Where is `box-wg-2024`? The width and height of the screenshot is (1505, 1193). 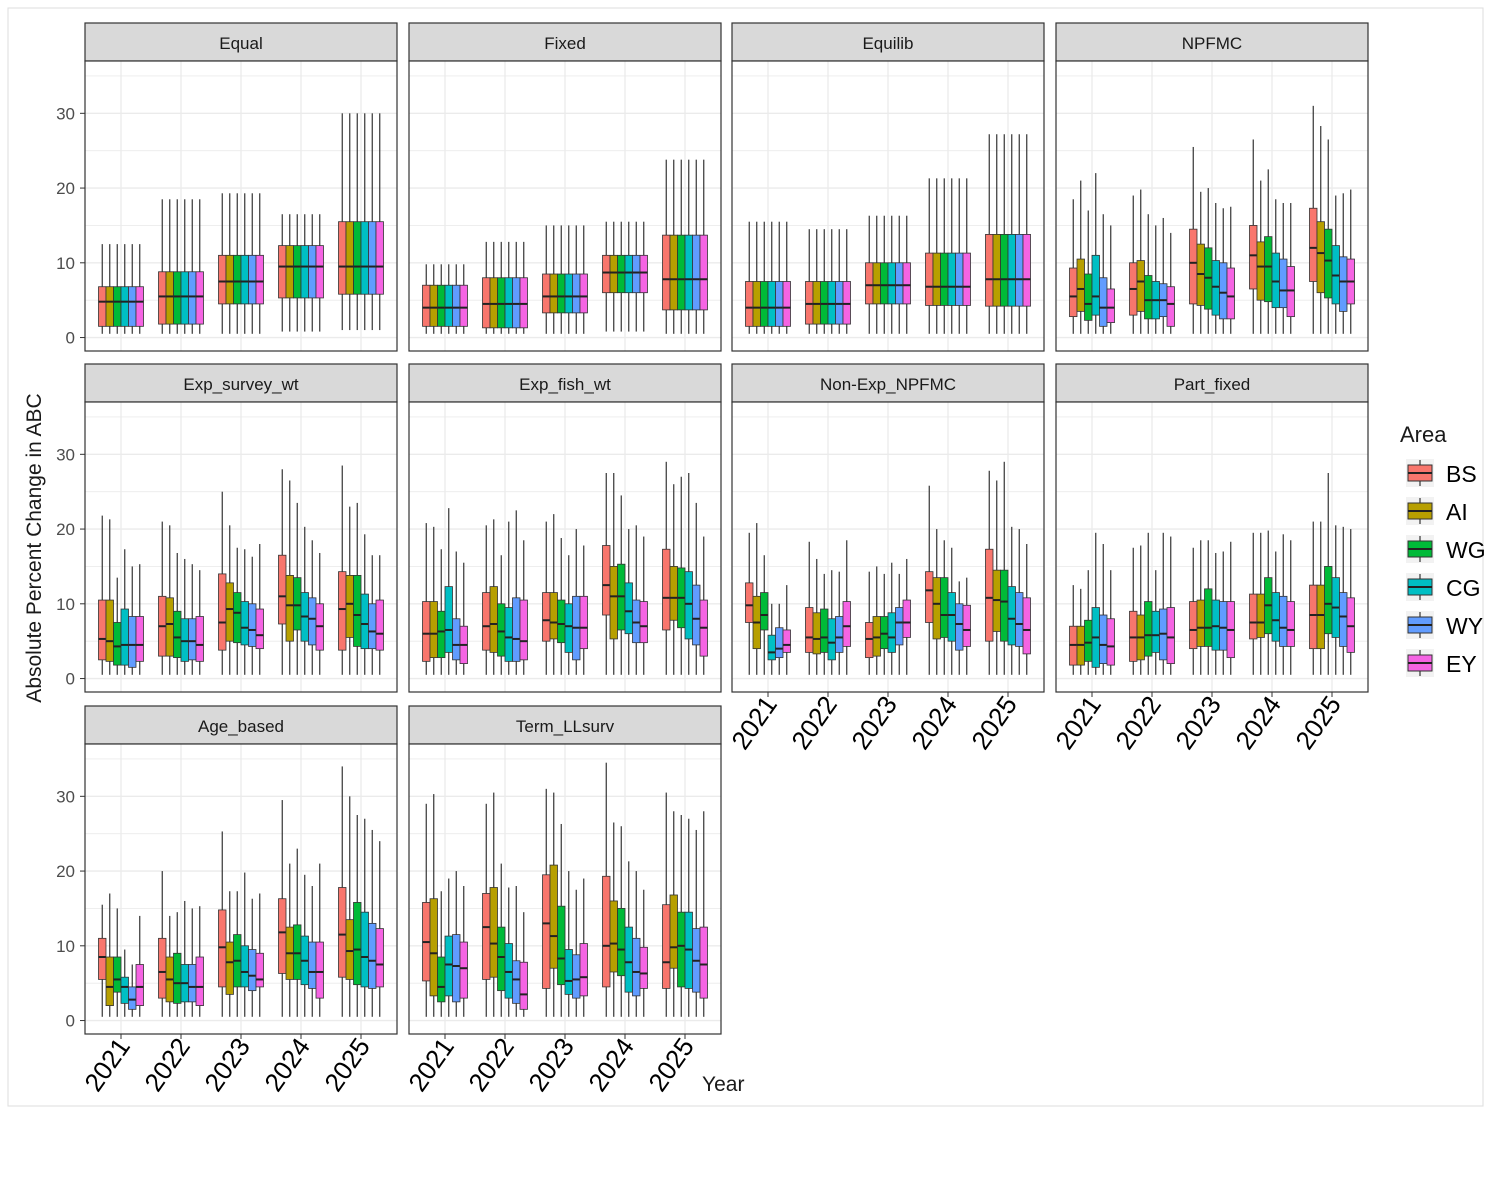
box-wg-2024 is located at coordinates (621, 276).